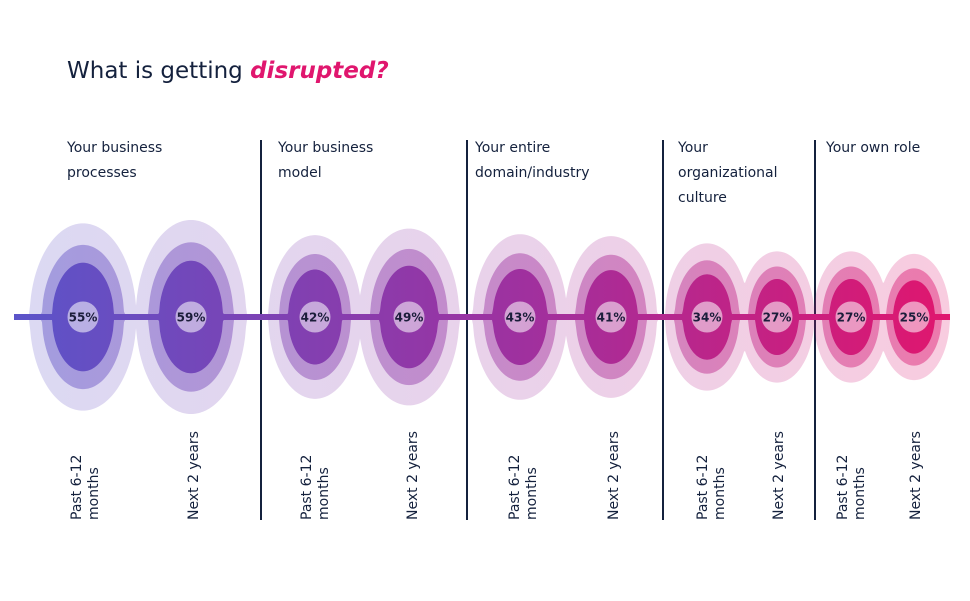 The width and height of the screenshot is (970, 601). I want to click on value-label-1-1: 55%, so click(83, 318).